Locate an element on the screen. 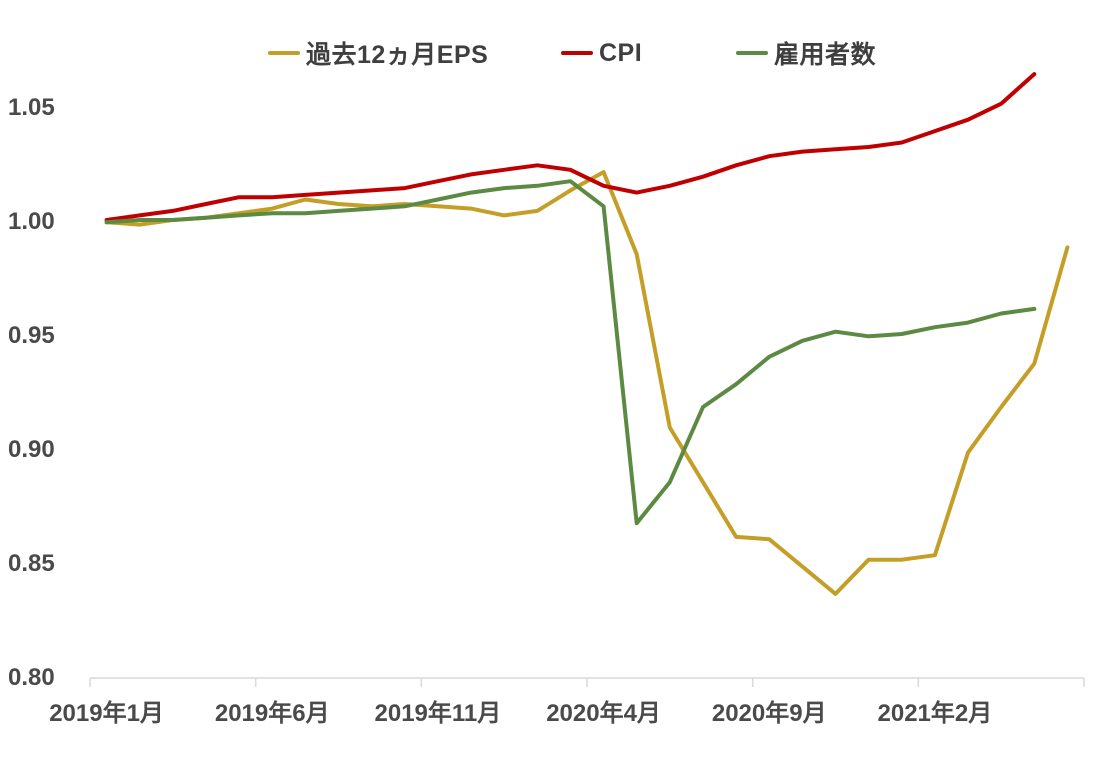  y-axis-tick-label: 0.80 is located at coordinates (31, 677).